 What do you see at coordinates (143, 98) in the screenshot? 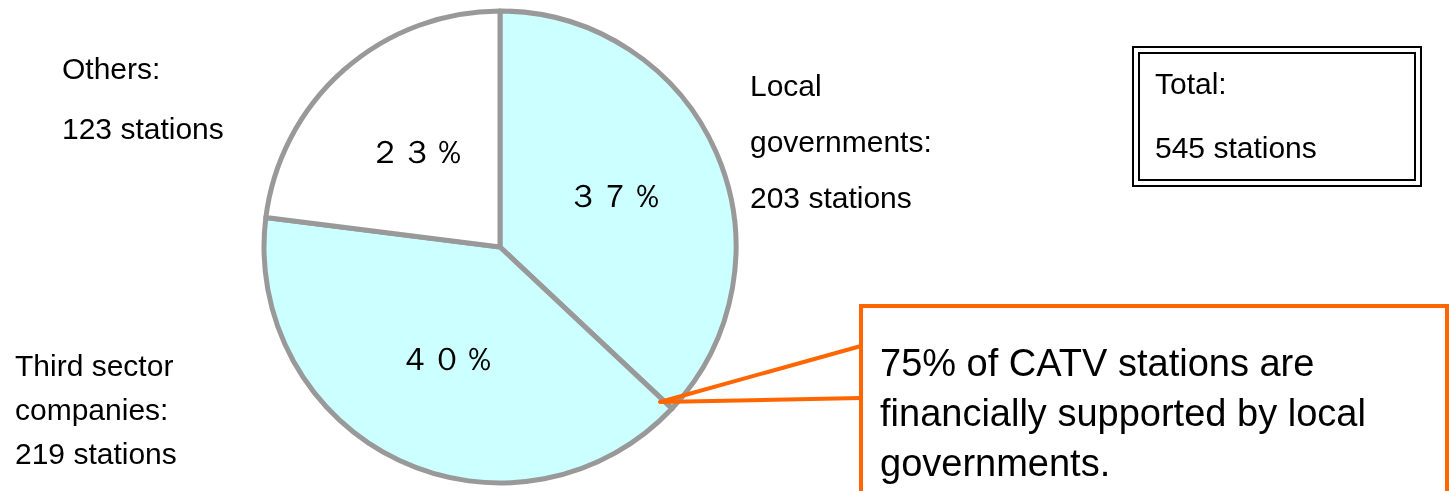
I see `slice-label: Others: 123 stations` at bounding box center [143, 98].